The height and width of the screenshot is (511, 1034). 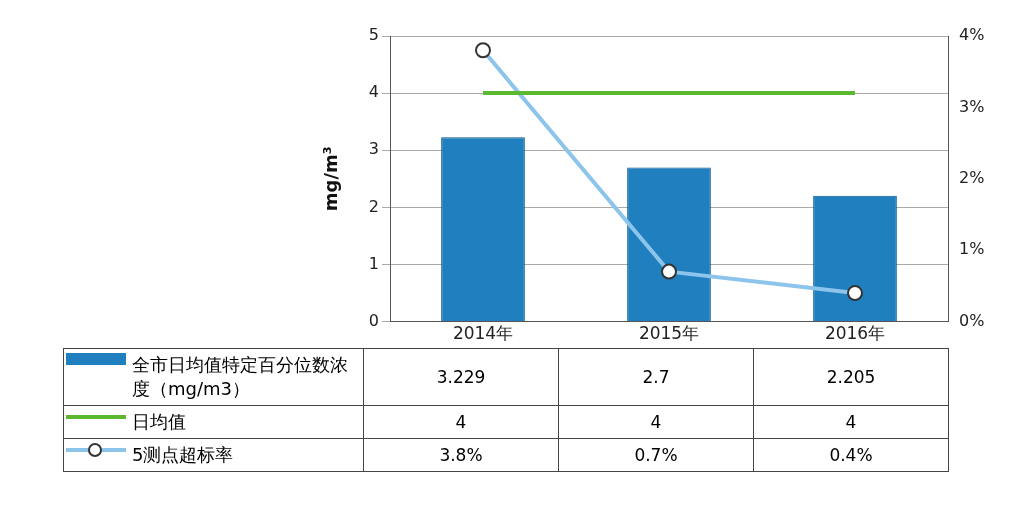 I want to click on y2-tick-label: 1%, so click(x=972, y=249).